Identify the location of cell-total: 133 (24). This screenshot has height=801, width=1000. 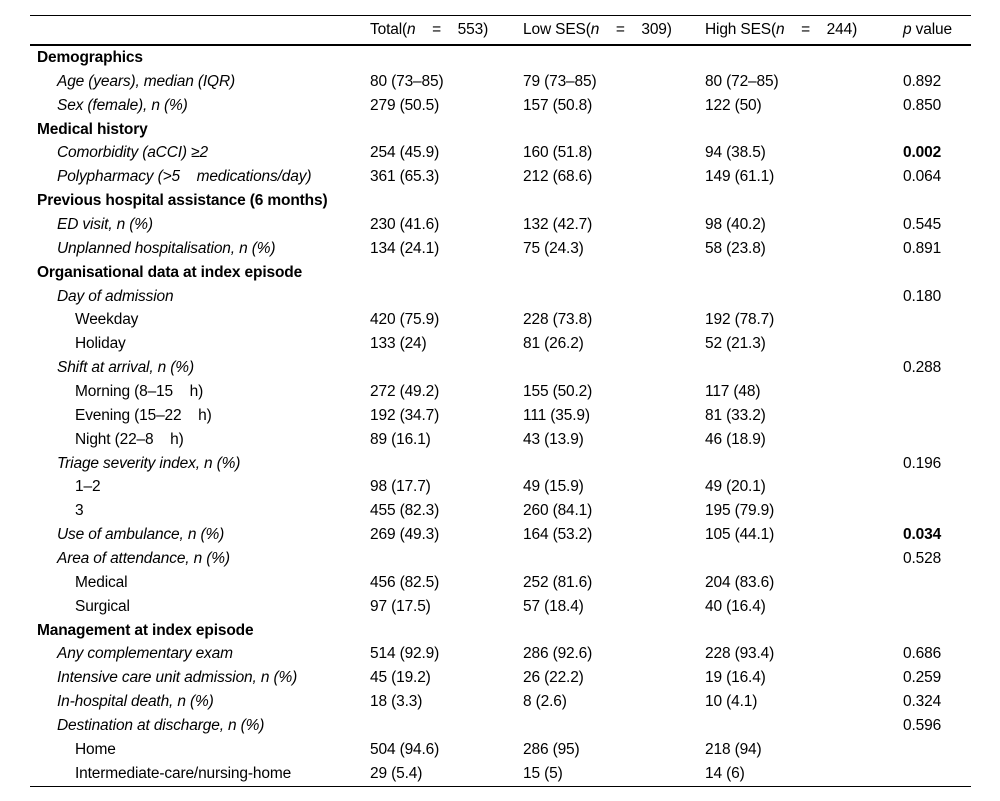
(398, 344).